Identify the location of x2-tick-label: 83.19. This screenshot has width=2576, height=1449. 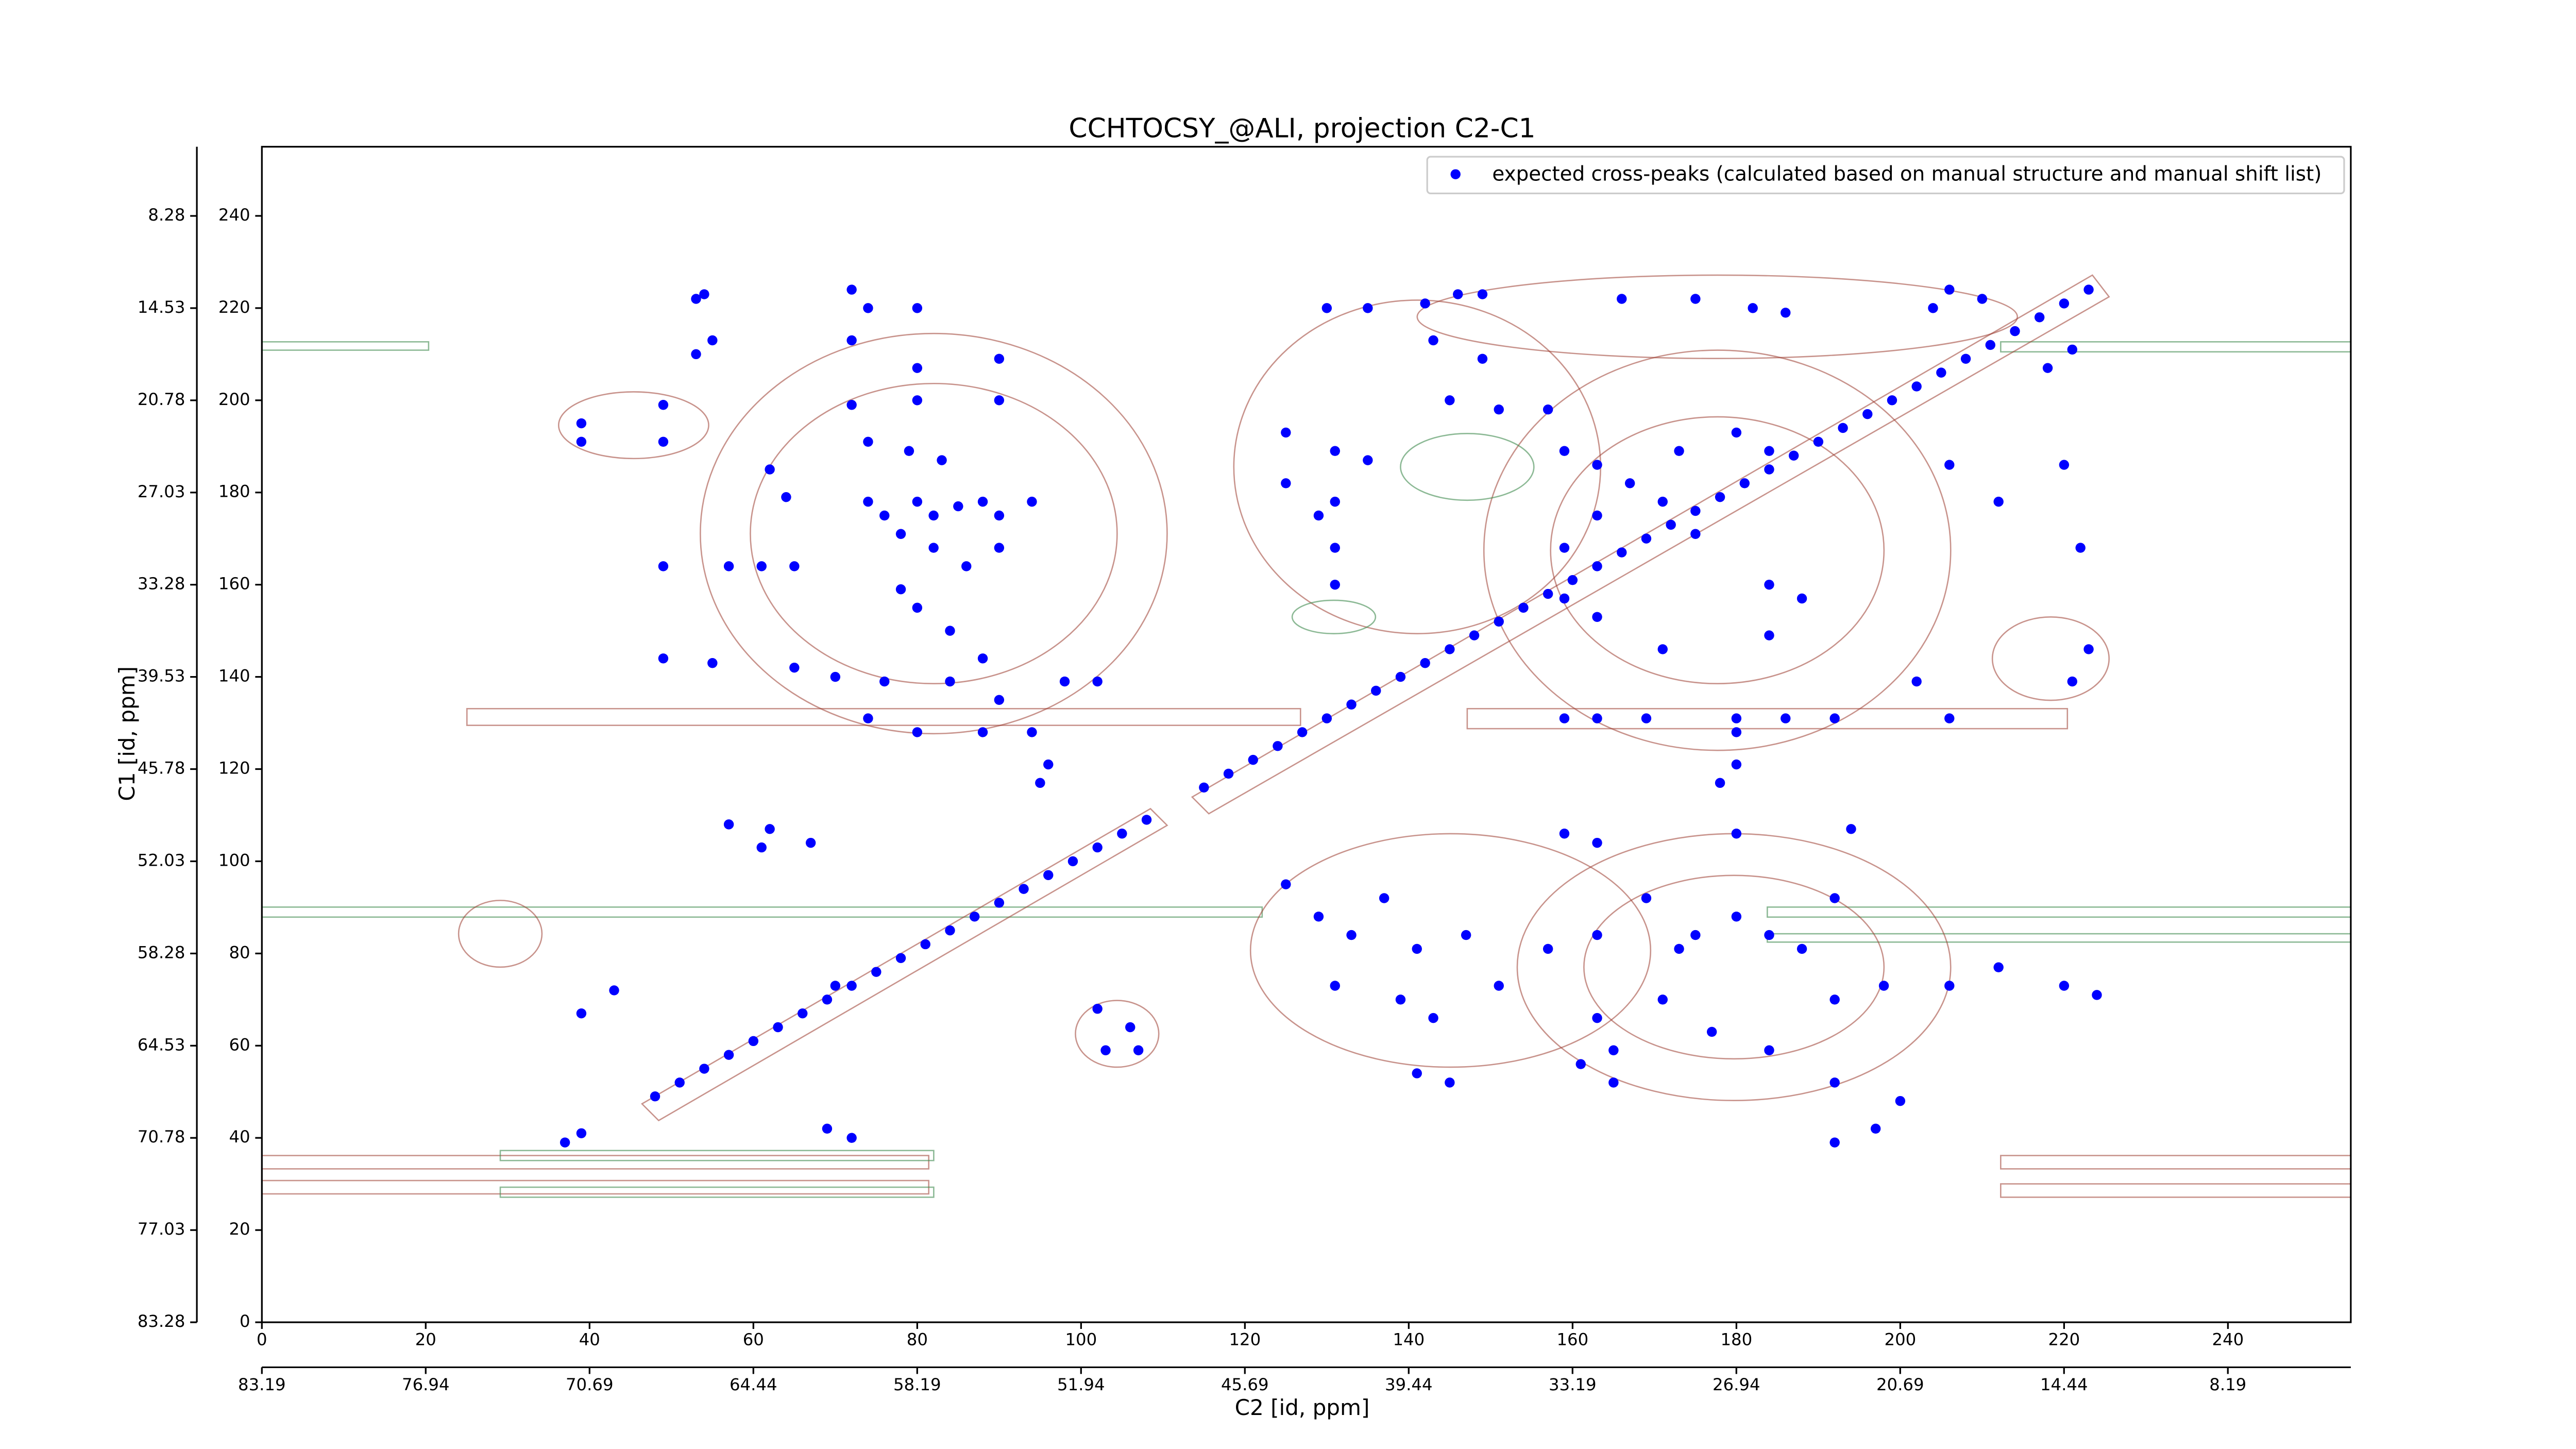
(262, 1384).